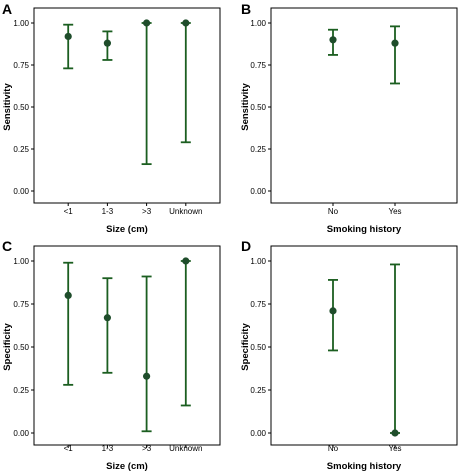 The height and width of the screenshot is (473, 474). What do you see at coordinates (7, 246) in the screenshot?
I see `panel-letter: C` at bounding box center [7, 246].